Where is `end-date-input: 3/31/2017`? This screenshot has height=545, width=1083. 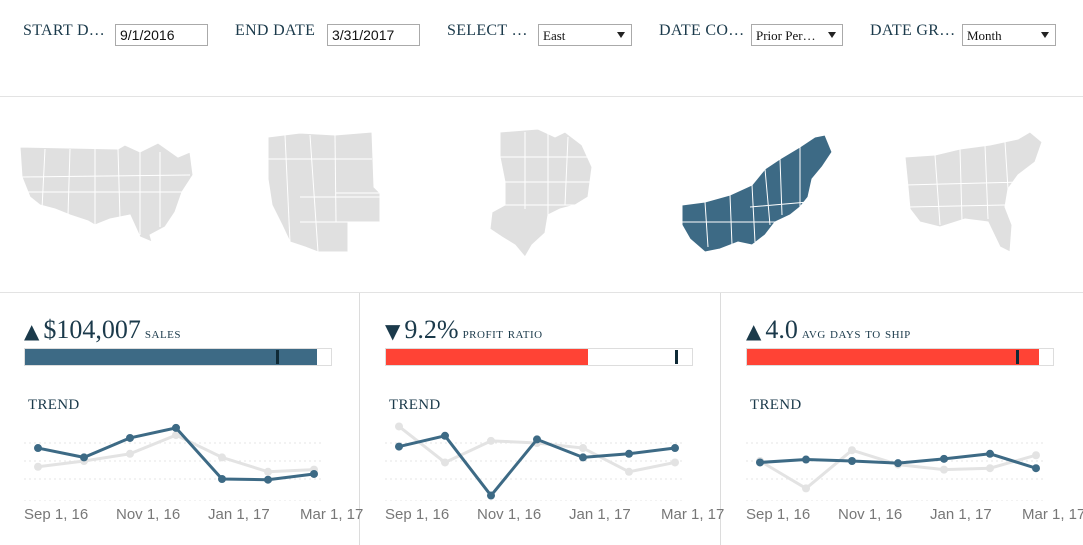
end-date-input: 3/31/2017 is located at coordinates (373, 35).